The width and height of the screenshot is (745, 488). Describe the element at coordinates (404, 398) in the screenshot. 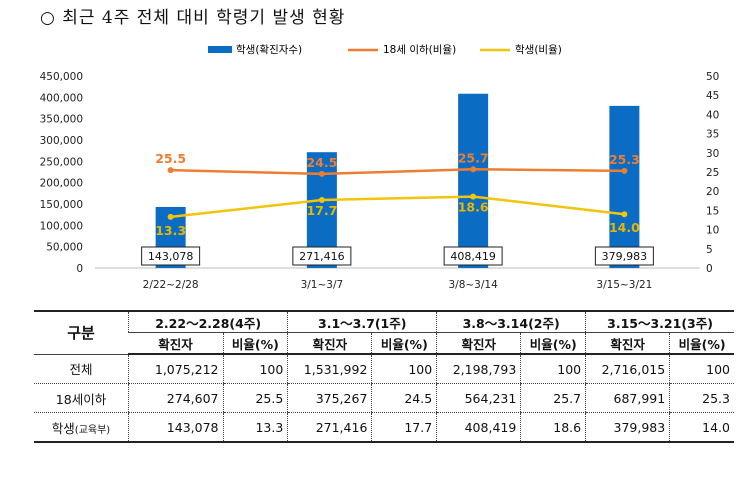

I see `table-cell: 24.5` at that location.